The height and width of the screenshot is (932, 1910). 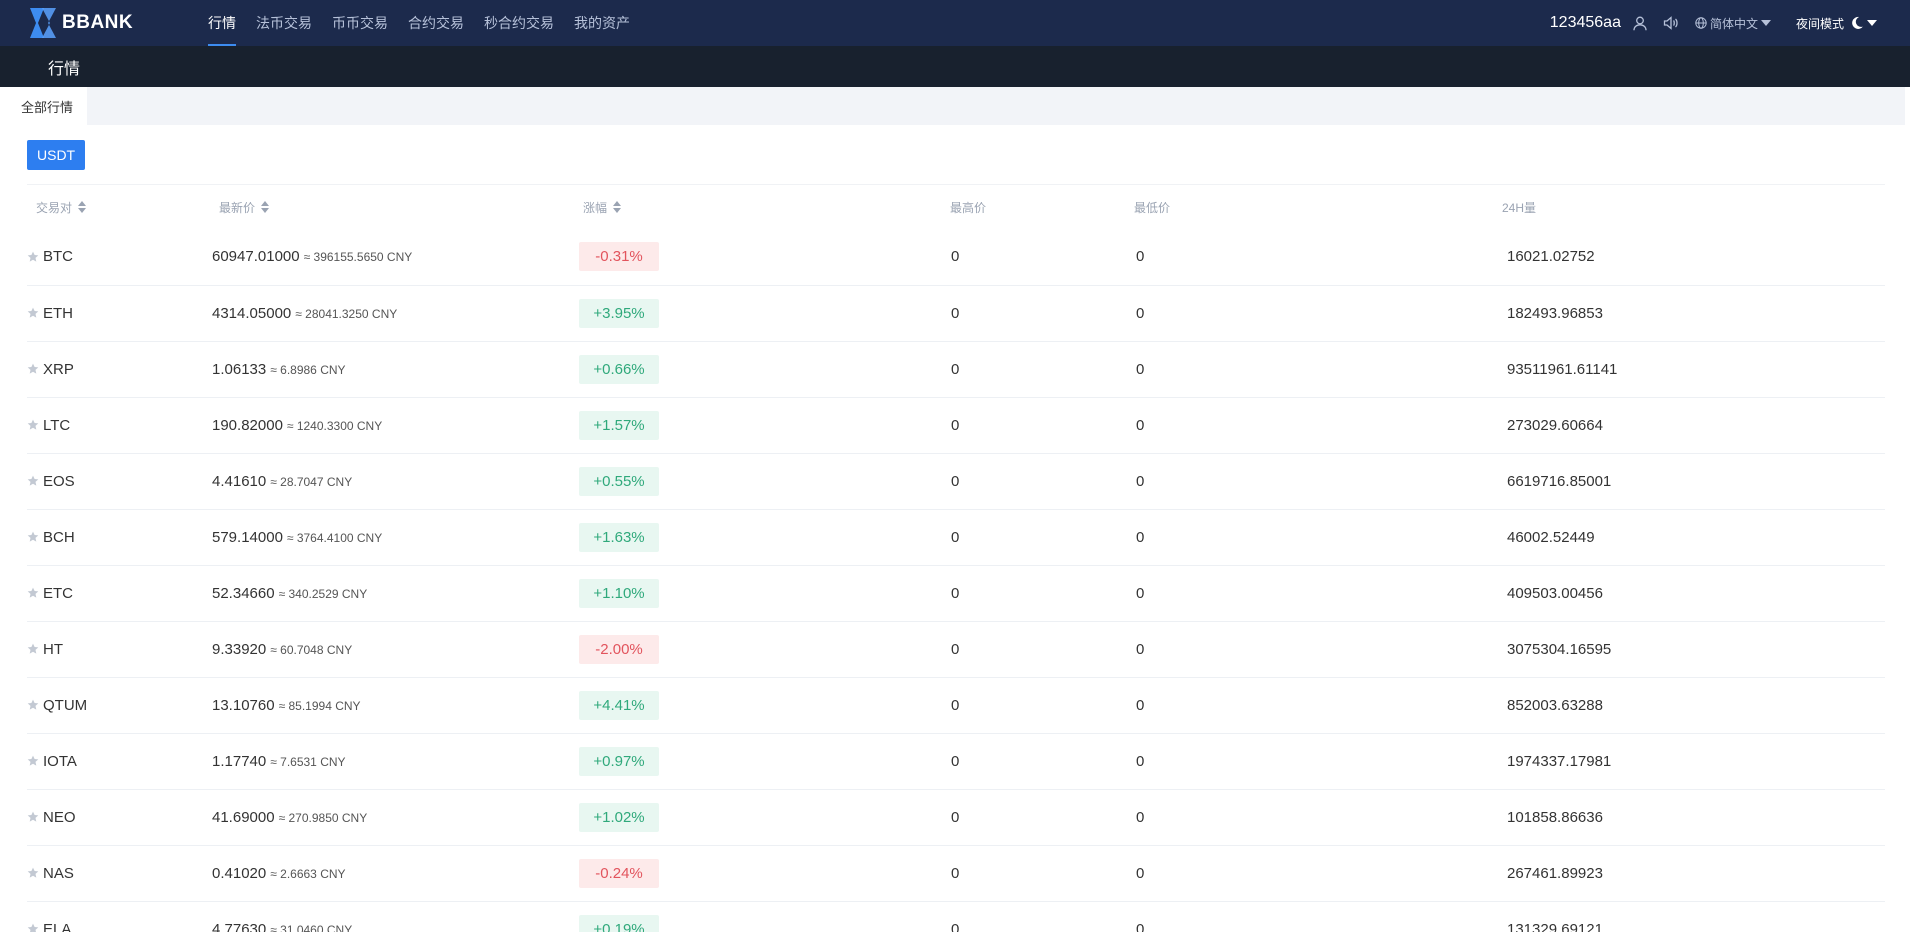 What do you see at coordinates (1836, 23) in the screenshot?
I see `night-mode-toggle: 夜间模式` at bounding box center [1836, 23].